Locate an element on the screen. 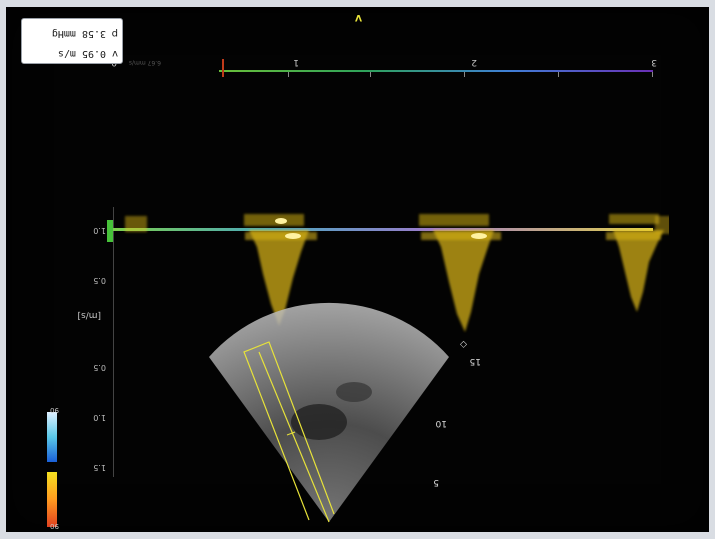  pressure-key: p is located at coordinates (114, 33).